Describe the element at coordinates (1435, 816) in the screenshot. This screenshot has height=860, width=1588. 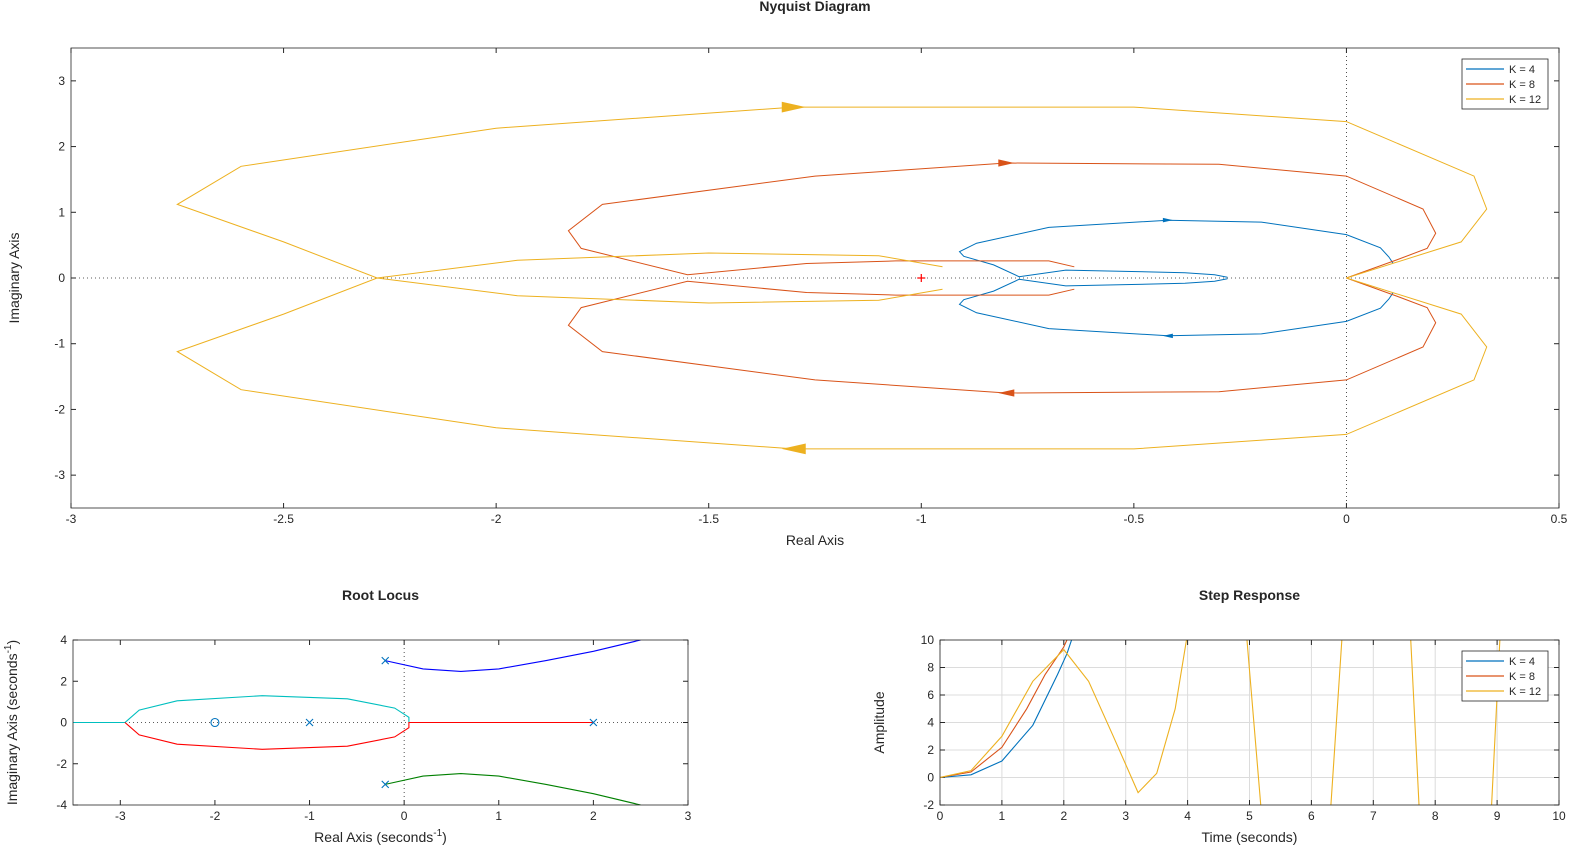
I see `x-tick-label: 8` at that location.